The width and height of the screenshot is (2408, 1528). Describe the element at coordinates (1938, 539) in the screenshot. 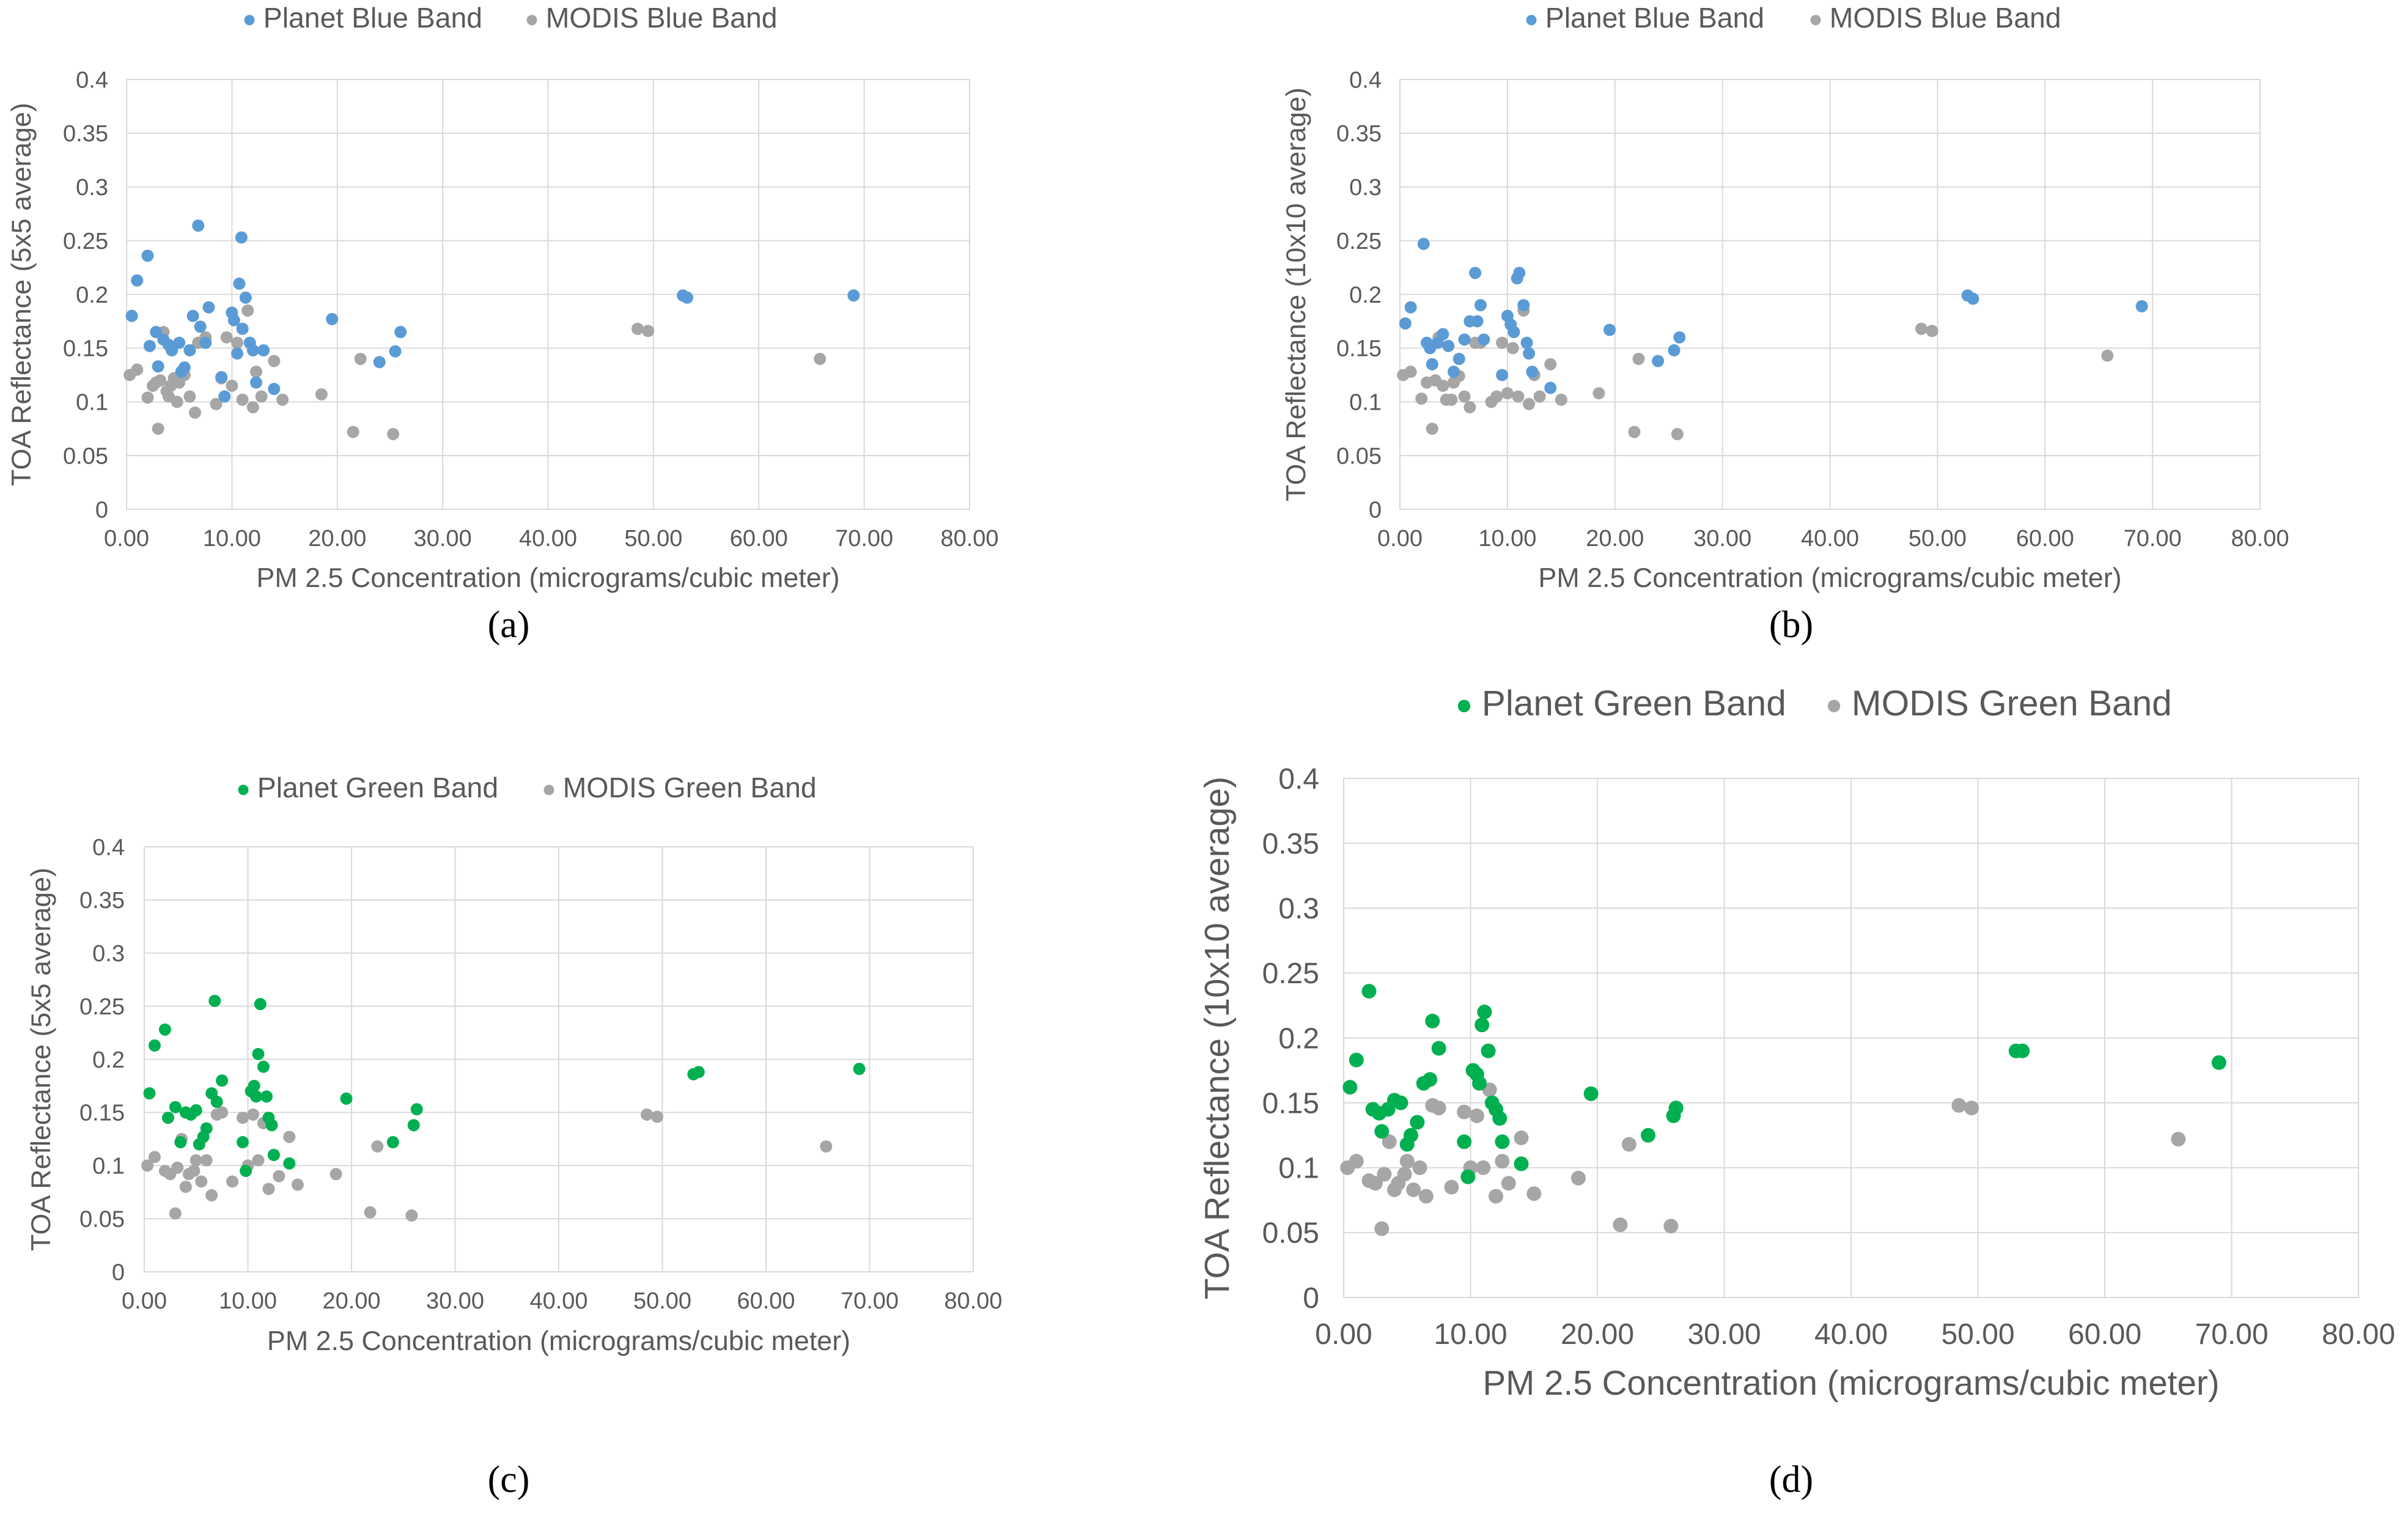

I see `x-tick-label: 50.00` at that location.